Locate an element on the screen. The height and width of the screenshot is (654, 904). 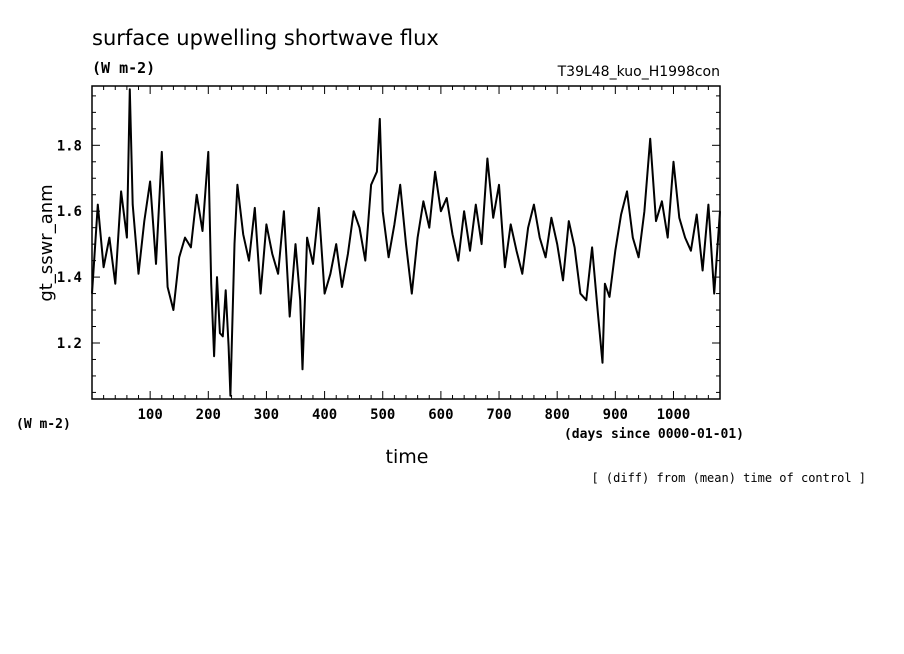
x-tick-label: 600 is located at coordinates (440, 415).